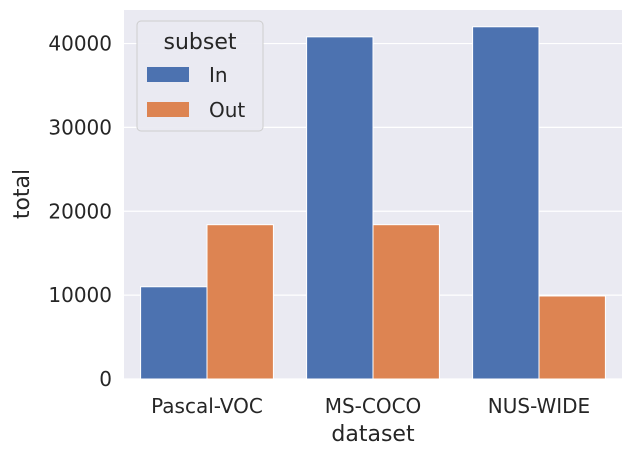  What do you see at coordinates (340, 208) in the screenshot?
I see `bar-in-ms-coco` at bounding box center [340, 208].